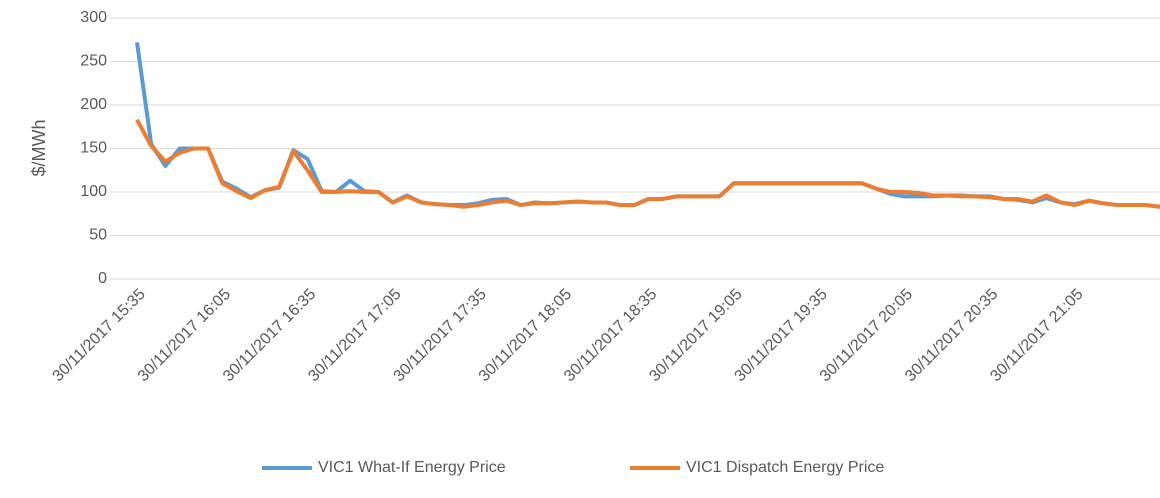 Image resolution: width=1160 pixels, height=498 pixels. Describe the element at coordinates (412, 467) in the screenshot. I see `legend-label: VIC1 What-If Energy Price` at that location.